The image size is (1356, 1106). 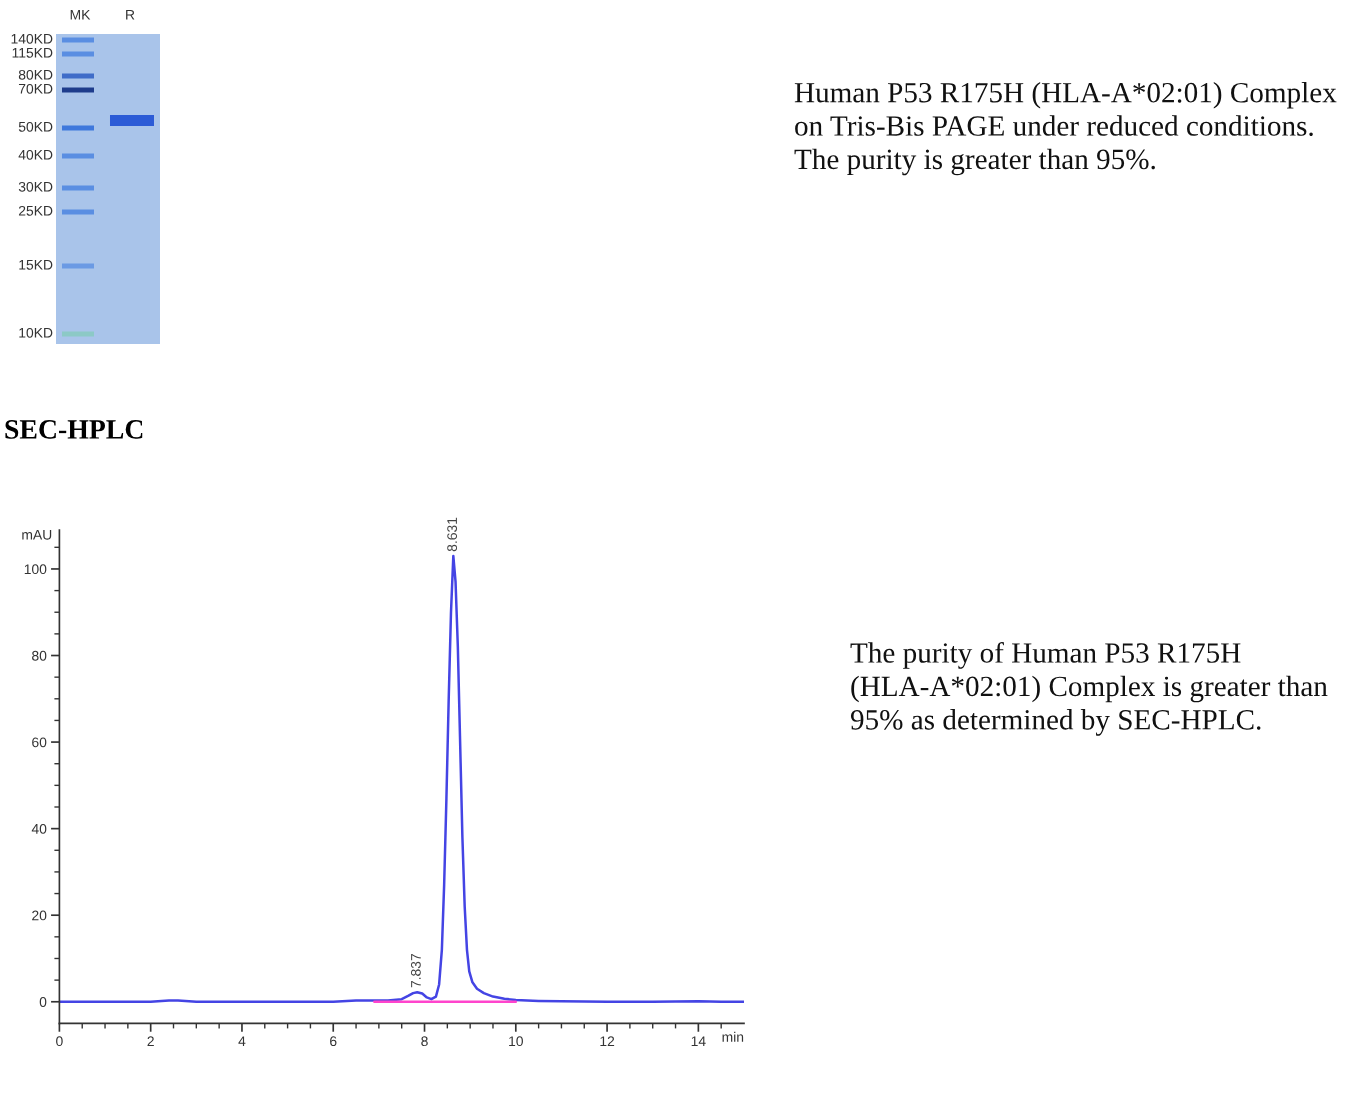 What do you see at coordinates (1089, 689) in the screenshot?
I see `text: The purity of Human P53 R175H (HLA-A*02:01) Complex is greater than 95% as determined by SEC-HPLC.` at bounding box center [1089, 689].